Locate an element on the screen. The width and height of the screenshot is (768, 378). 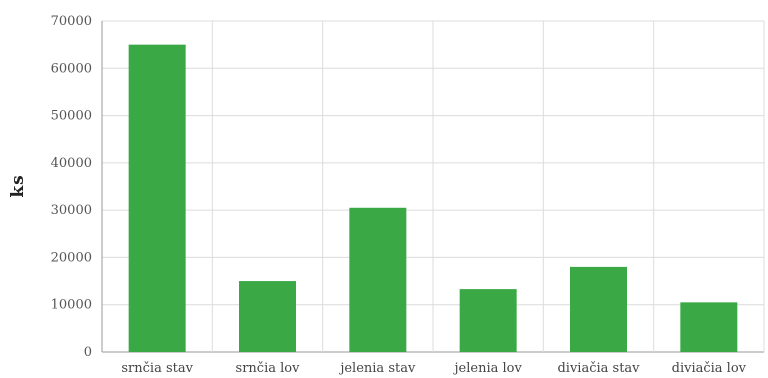
y-tick-label: 0 is located at coordinates (88, 352).